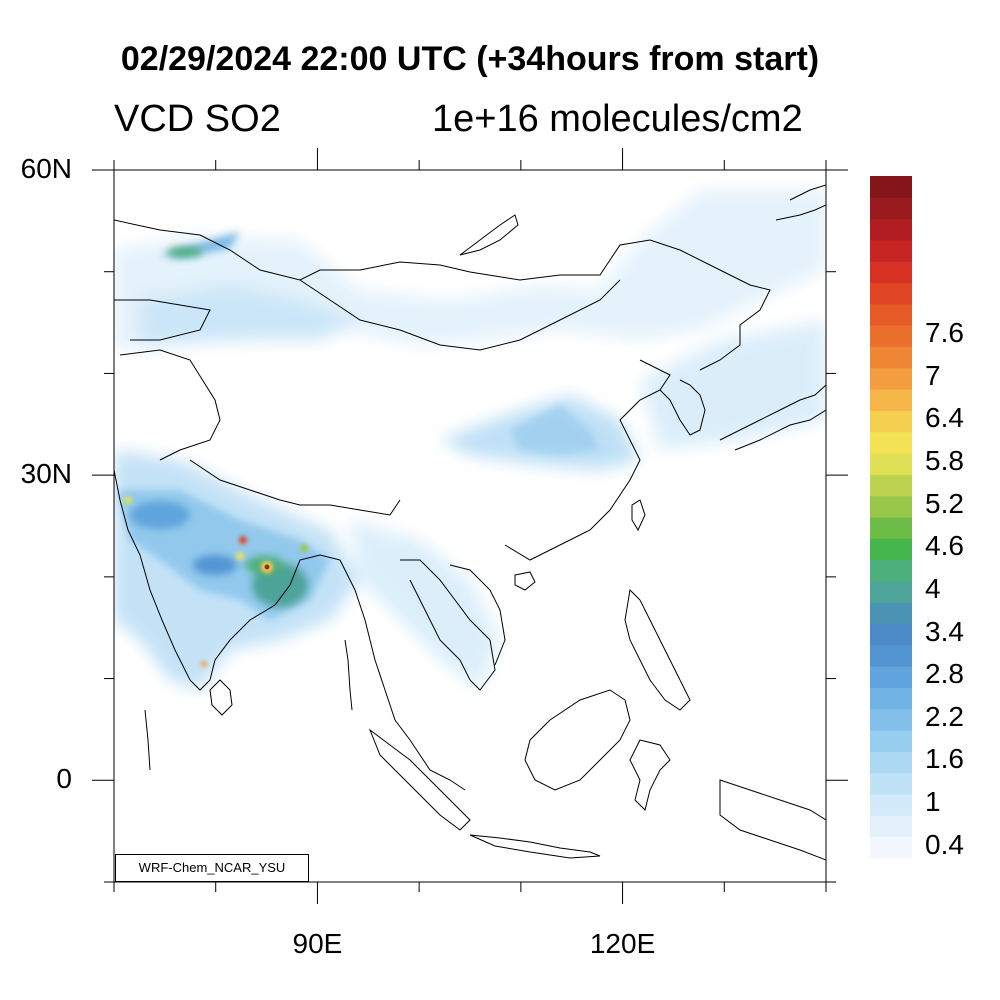  Describe the element at coordinates (317, 943) in the screenshot. I see `lon-tick-label: 90E` at that location.